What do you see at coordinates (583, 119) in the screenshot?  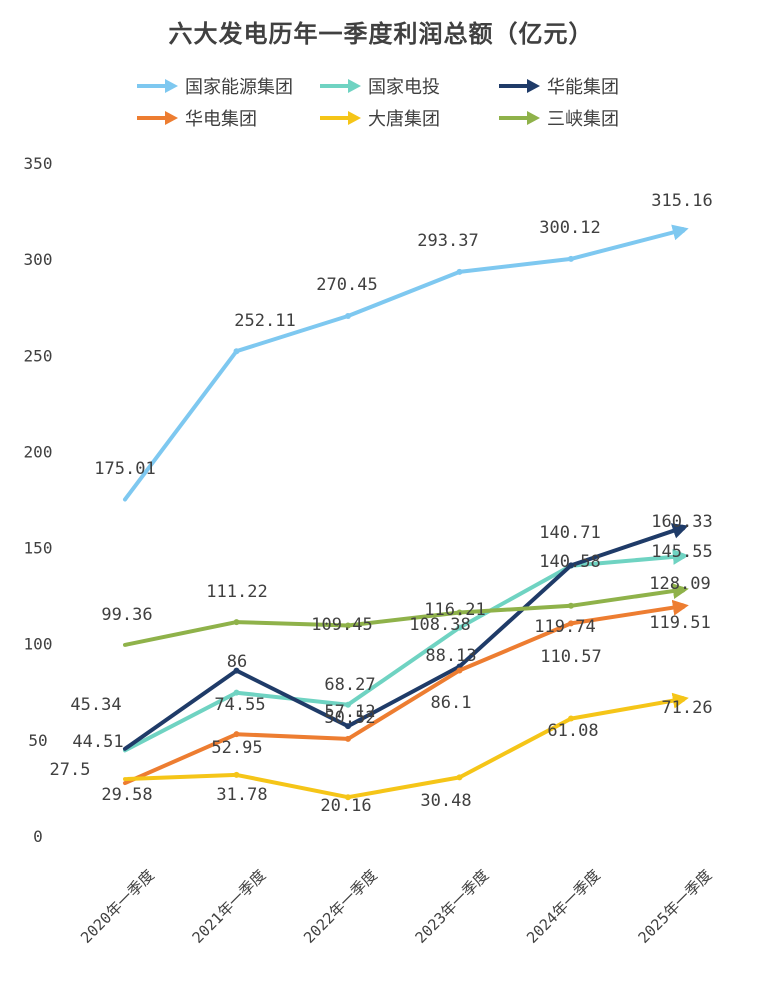 I see `legend-label: 三峡集团` at bounding box center [583, 119].